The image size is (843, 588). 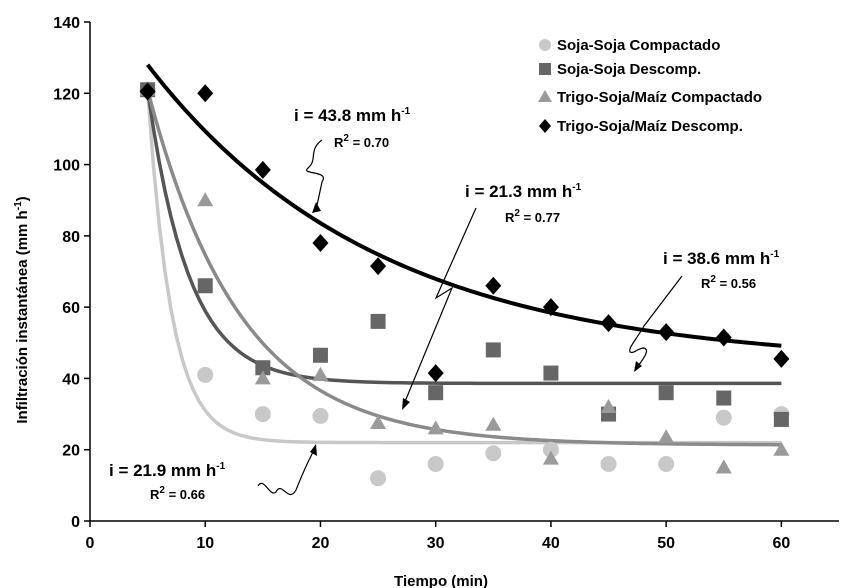 I want to click on annotation-arrow-trigo-comp, so click(x=440, y=306).